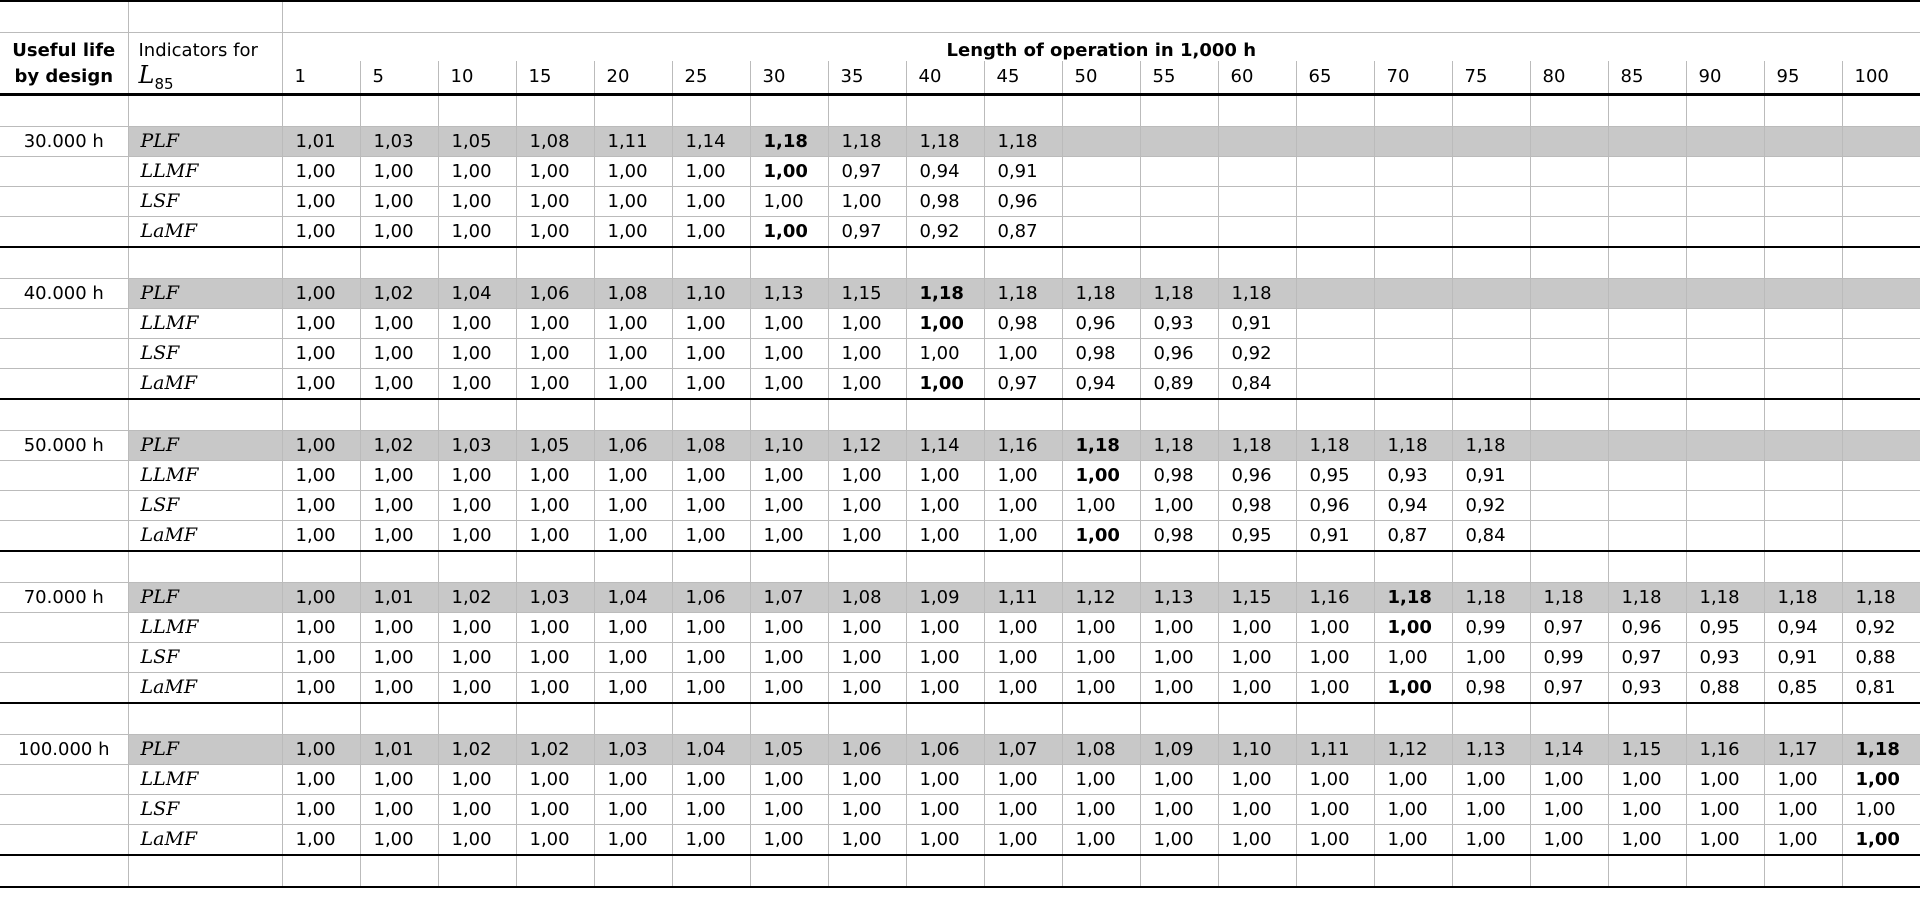 This screenshot has height=900, width=1920. Describe the element at coordinates (1724, 627) in the screenshot. I see `value-cell: 0,95` at that location.